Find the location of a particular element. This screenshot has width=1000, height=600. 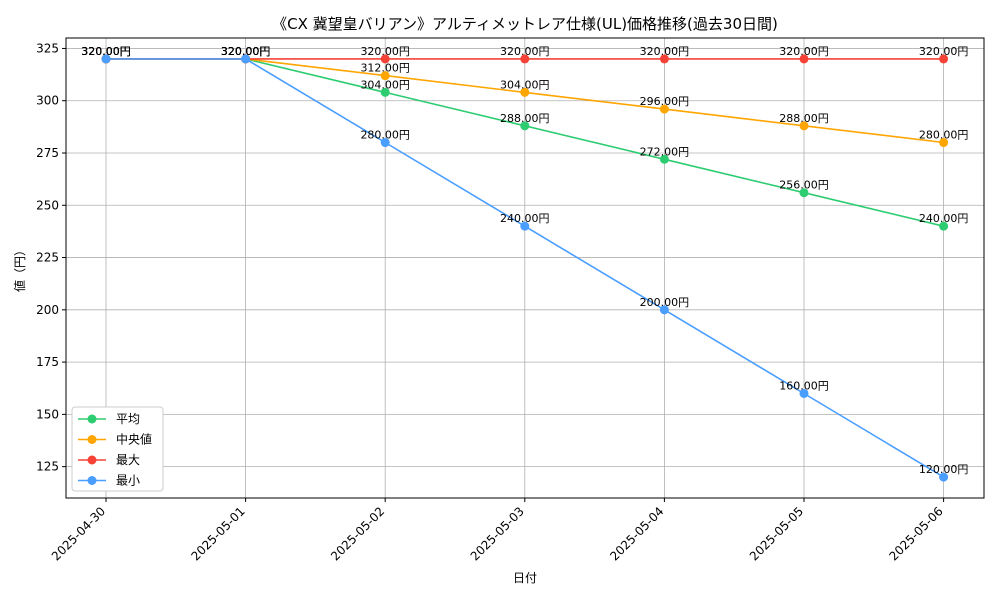

y-axis-label: 値（円） is located at coordinates (19, 268).